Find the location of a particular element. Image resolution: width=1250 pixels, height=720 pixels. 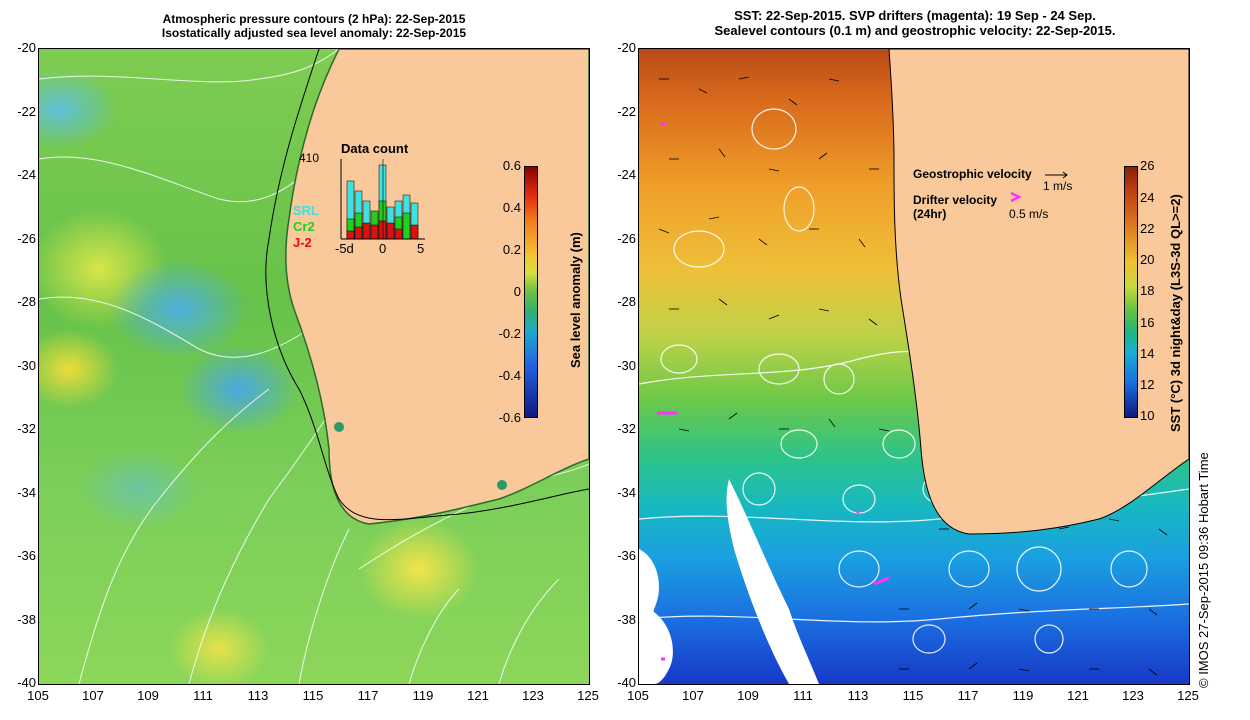

left-xlabel-125: 125 is located at coordinates (588, 695).